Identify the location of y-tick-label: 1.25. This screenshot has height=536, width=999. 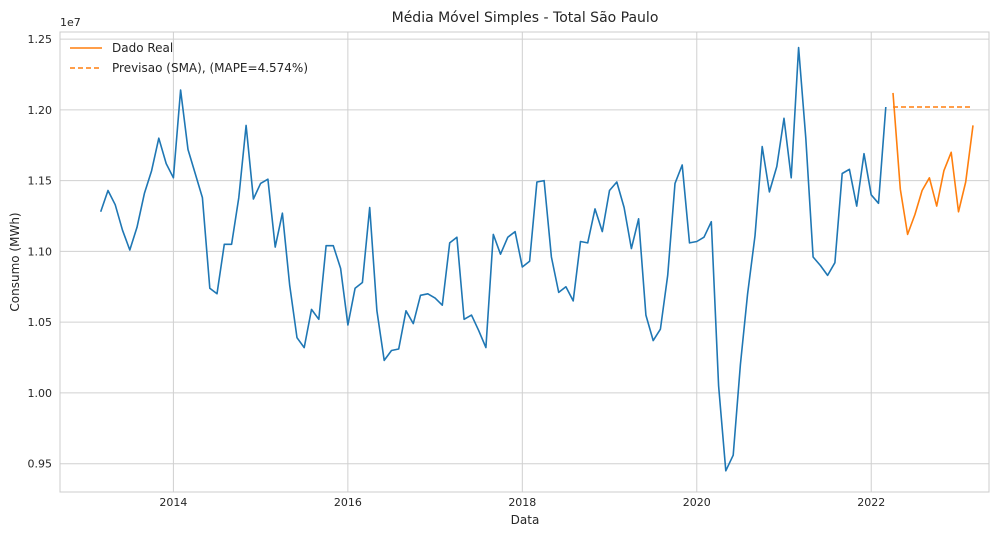
(40, 39).